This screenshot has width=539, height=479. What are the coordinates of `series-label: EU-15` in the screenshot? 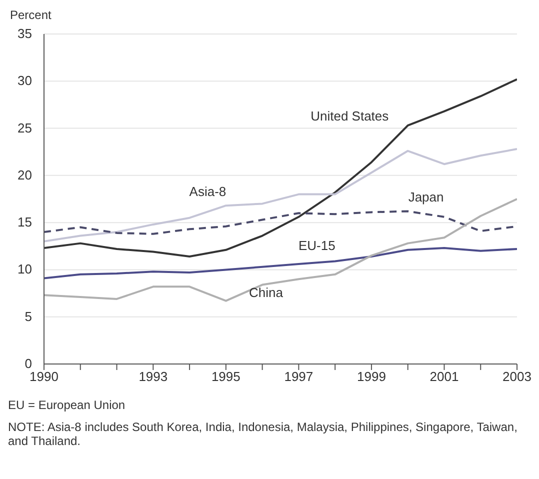 It's located at (317, 245).